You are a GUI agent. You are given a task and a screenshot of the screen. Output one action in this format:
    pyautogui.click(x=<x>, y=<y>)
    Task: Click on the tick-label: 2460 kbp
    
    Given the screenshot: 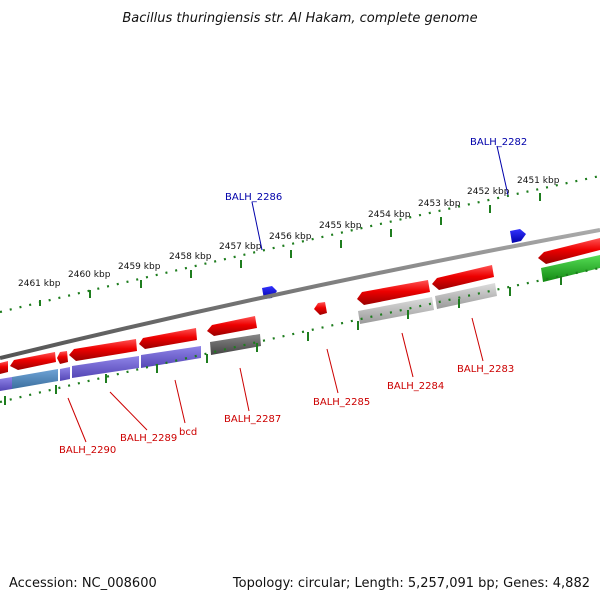 What is the action you would take?
    pyautogui.click(x=89, y=275)
    